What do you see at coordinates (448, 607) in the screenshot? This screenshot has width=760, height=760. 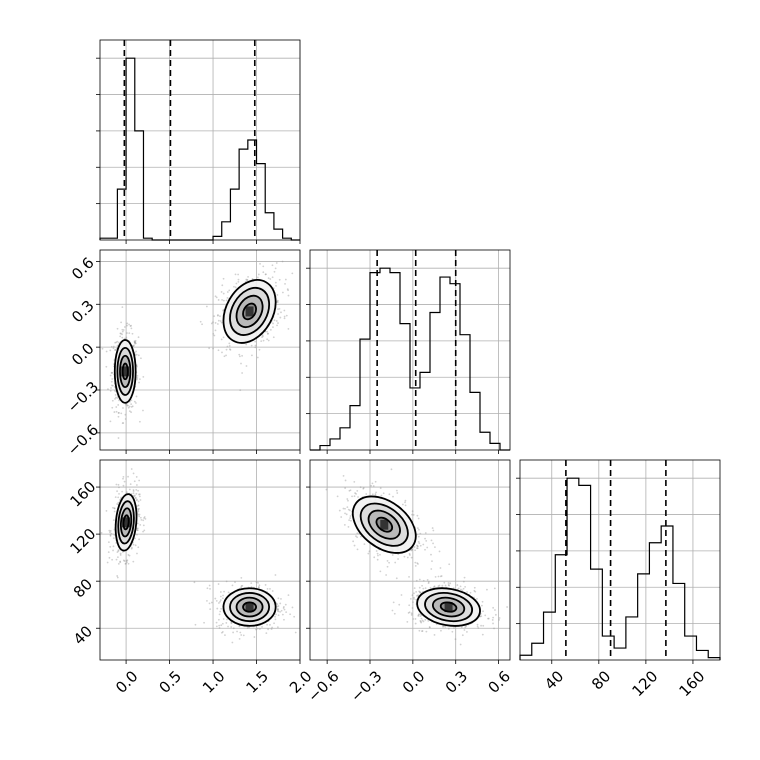 I see `contour-line` at bounding box center [448, 607].